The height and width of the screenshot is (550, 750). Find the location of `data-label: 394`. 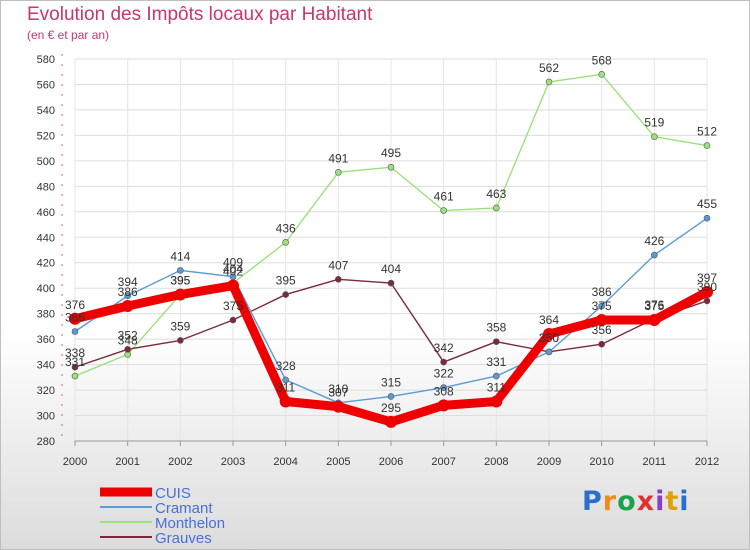

data-label: 394 is located at coordinates (128, 282).